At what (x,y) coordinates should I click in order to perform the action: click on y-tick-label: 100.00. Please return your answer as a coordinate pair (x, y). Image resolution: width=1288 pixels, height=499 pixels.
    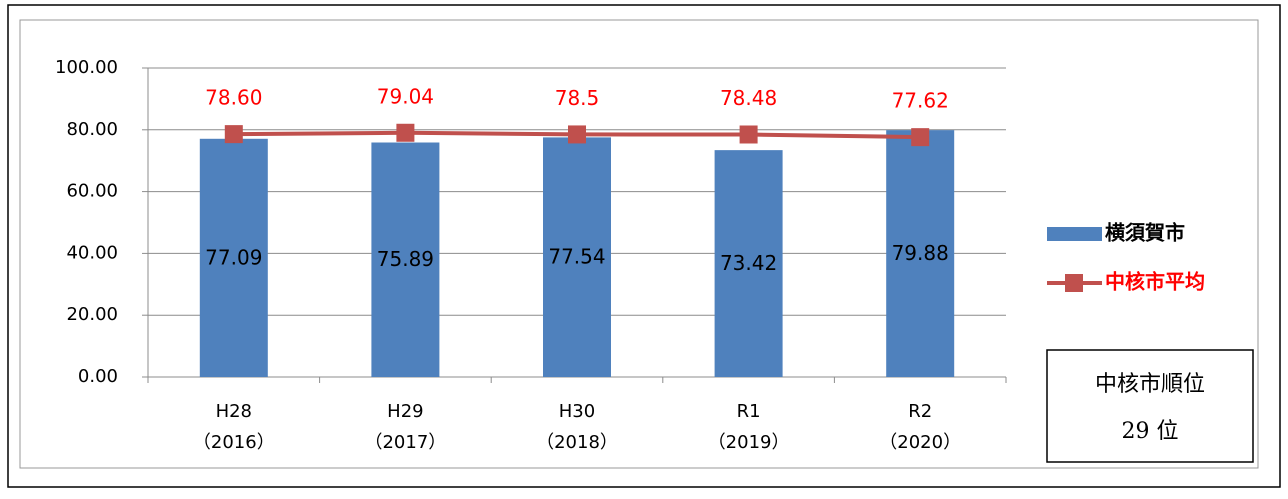
    Looking at the image, I should click on (86, 67).